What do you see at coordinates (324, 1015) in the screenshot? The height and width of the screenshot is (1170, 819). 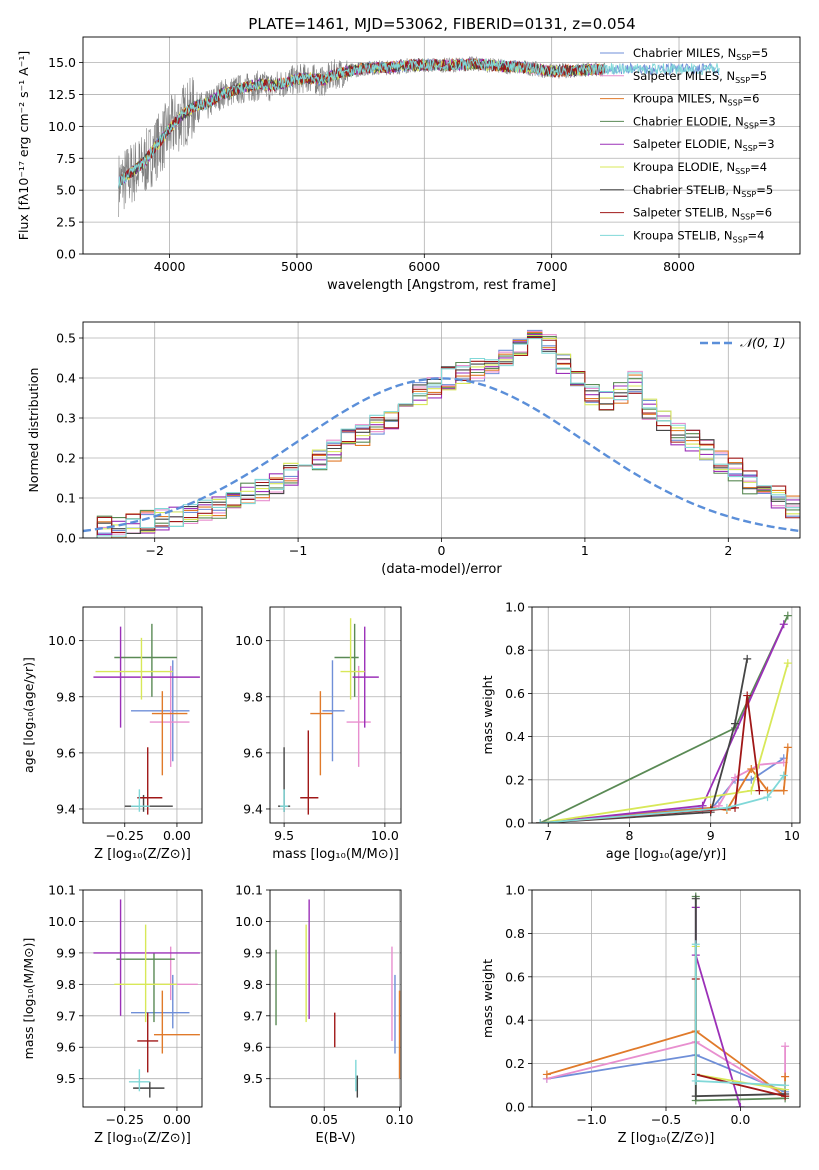 I see `panel-mass-vs-EBV: 0.05 0.10 9.5 9.6 9.7 9.8 9.9 10.0 10.1 E(B-V)` at bounding box center [324, 1015].